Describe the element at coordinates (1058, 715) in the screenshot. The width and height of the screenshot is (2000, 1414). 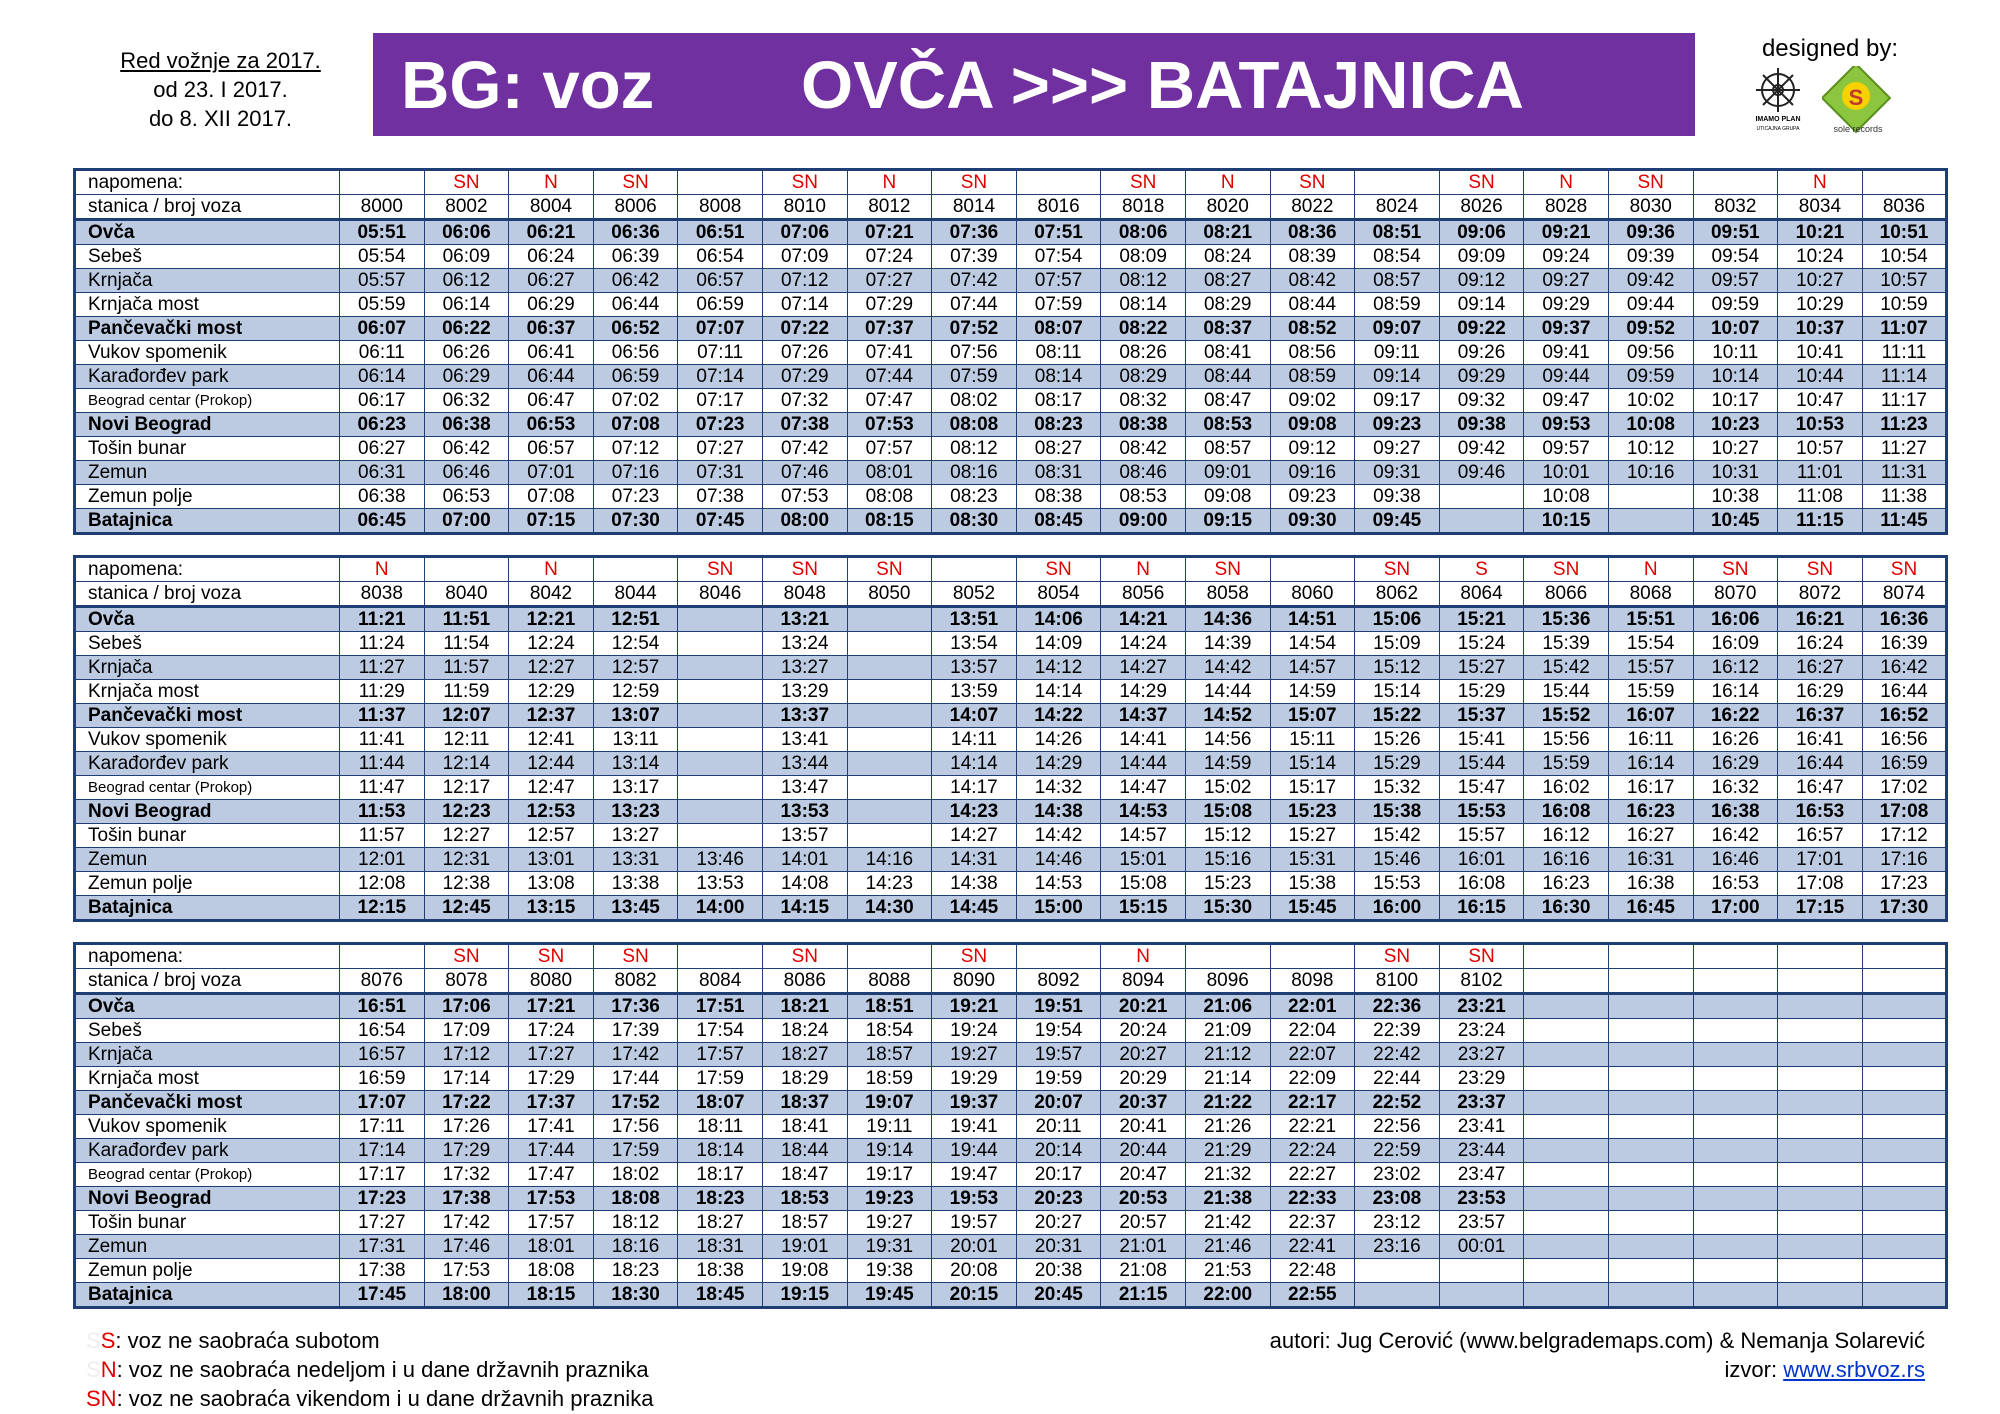
I see `time-cell: 14:22` at that location.